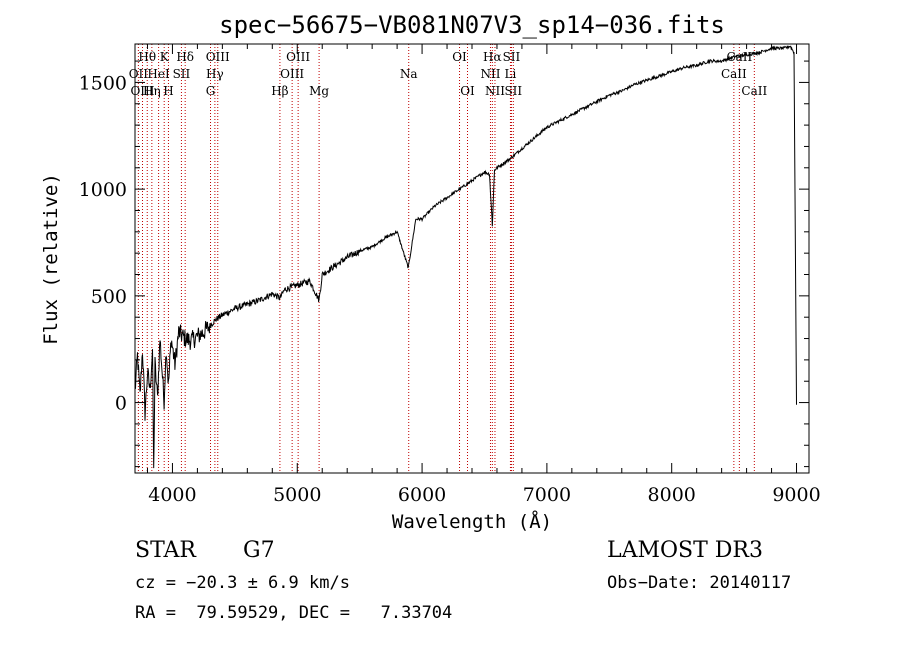 Image resolution: width=900 pixels, height=649 pixels. What do you see at coordinates (492, 57) in the screenshot?
I see `spectral-line-label: Hα` at bounding box center [492, 57].